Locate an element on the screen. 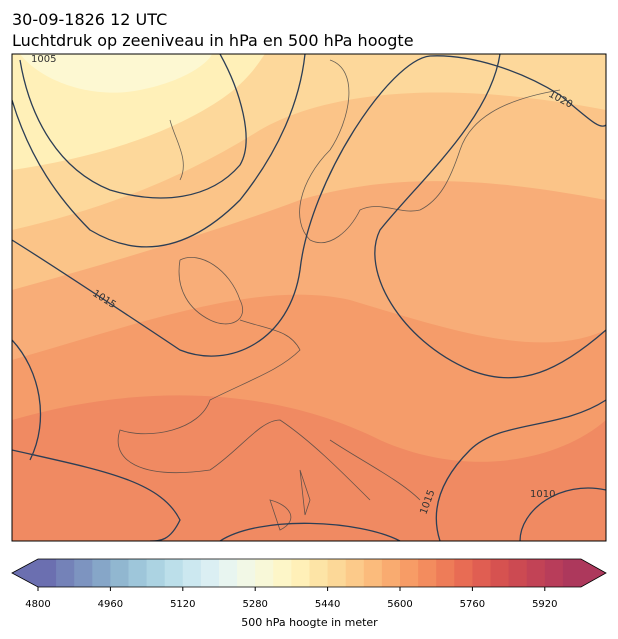  colorbar-tick-label: 5760 is located at coordinates (472, 604).